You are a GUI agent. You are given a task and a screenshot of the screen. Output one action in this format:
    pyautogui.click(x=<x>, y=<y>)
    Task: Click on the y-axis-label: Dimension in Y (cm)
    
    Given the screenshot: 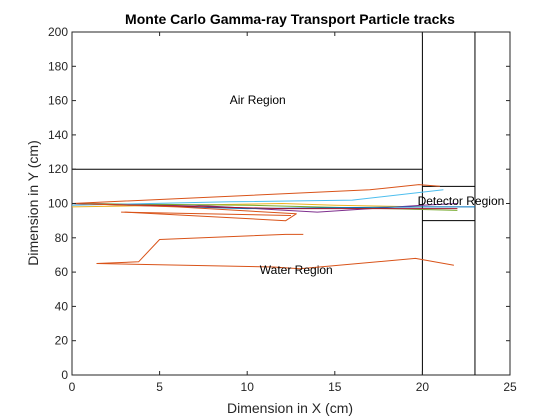 What is the action you would take?
    pyautogui.click(x=33, y=203)
    